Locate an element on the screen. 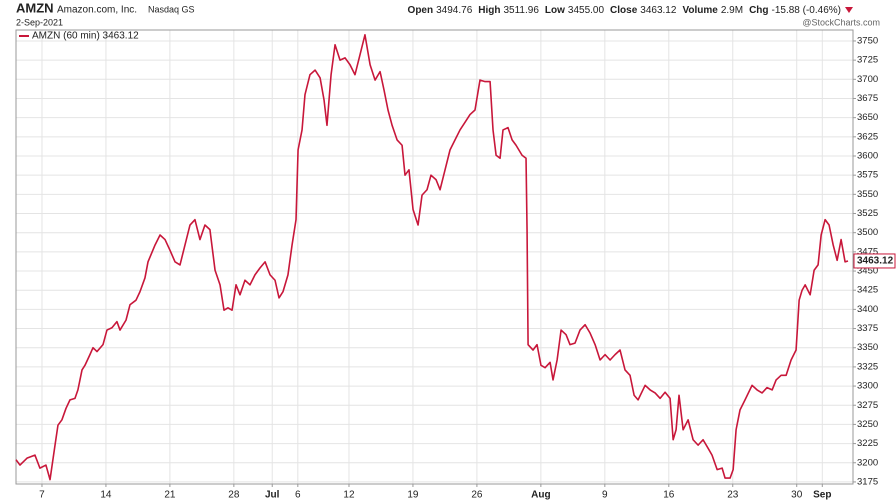 This screenshot has width=896, height=504. y-tick-label: 3725 is located at coordinates (867, 60).